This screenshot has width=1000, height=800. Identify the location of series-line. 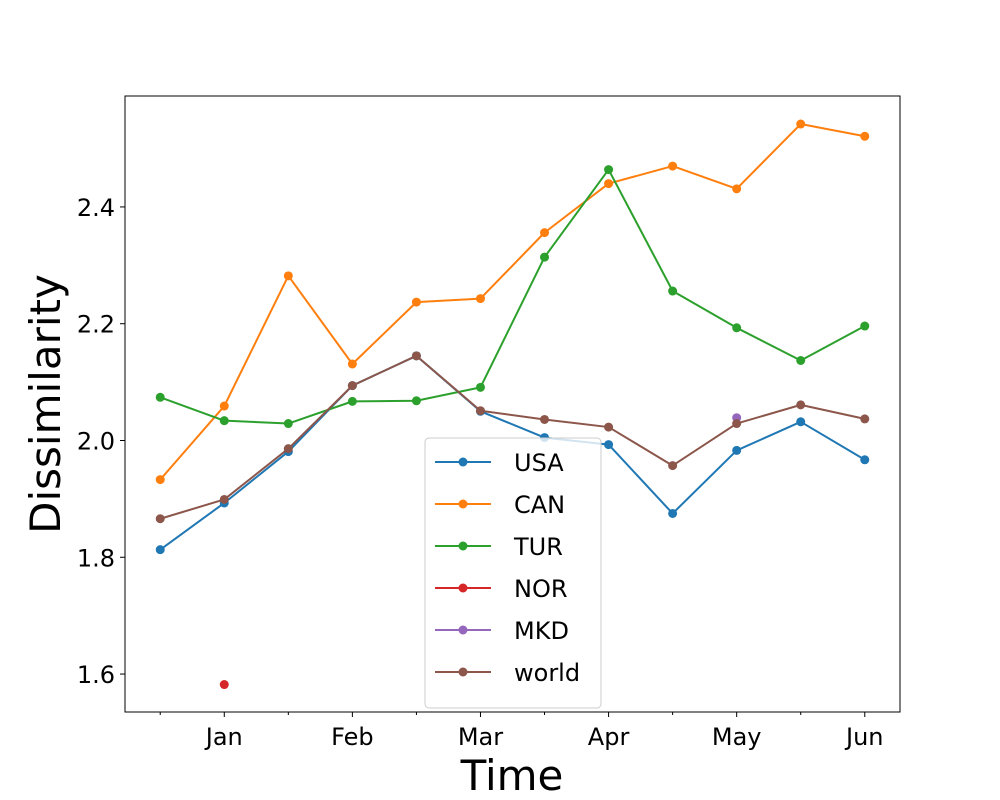
(512, 437).